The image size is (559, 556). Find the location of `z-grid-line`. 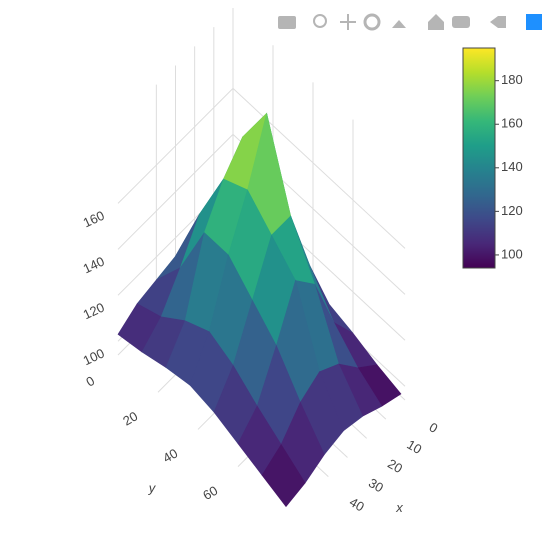

z-grid-line is located at coordinates (319, 168).